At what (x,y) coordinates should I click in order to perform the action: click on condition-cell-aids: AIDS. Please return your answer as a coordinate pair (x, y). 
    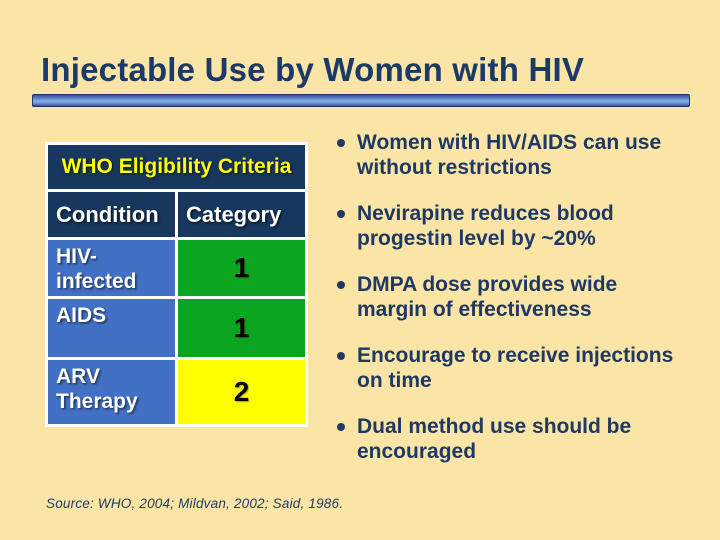
    Looking at the image, I should click on (111, 328).